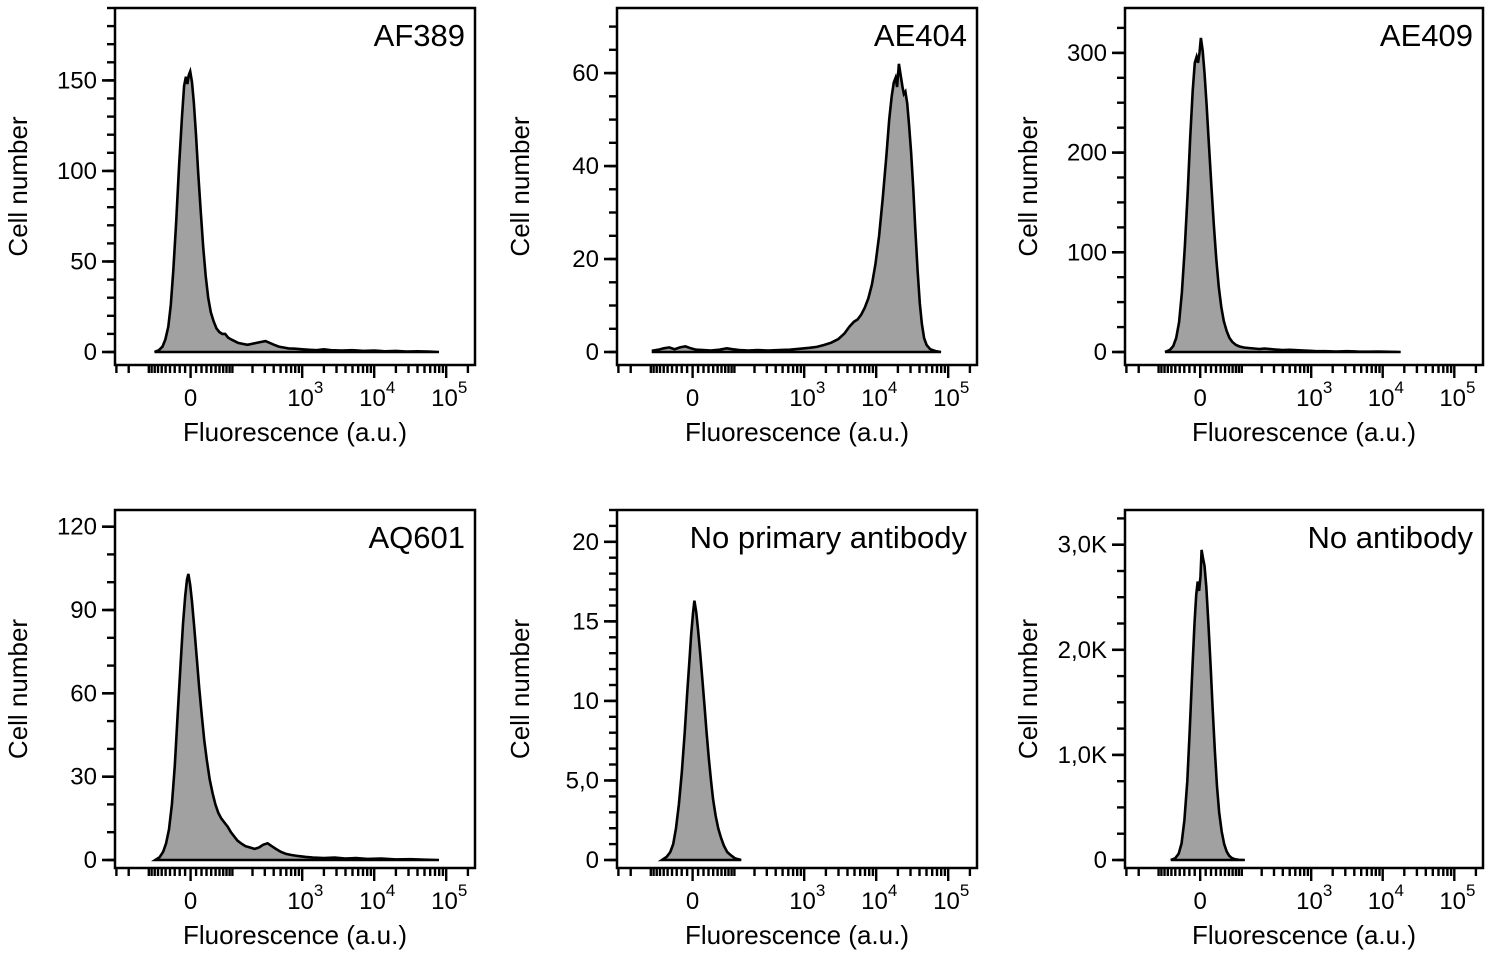 Image resolution: width=1490 pixels, height=975 pixels. I want to click on y-tick-label: 1,0K, so click(1082, 755).